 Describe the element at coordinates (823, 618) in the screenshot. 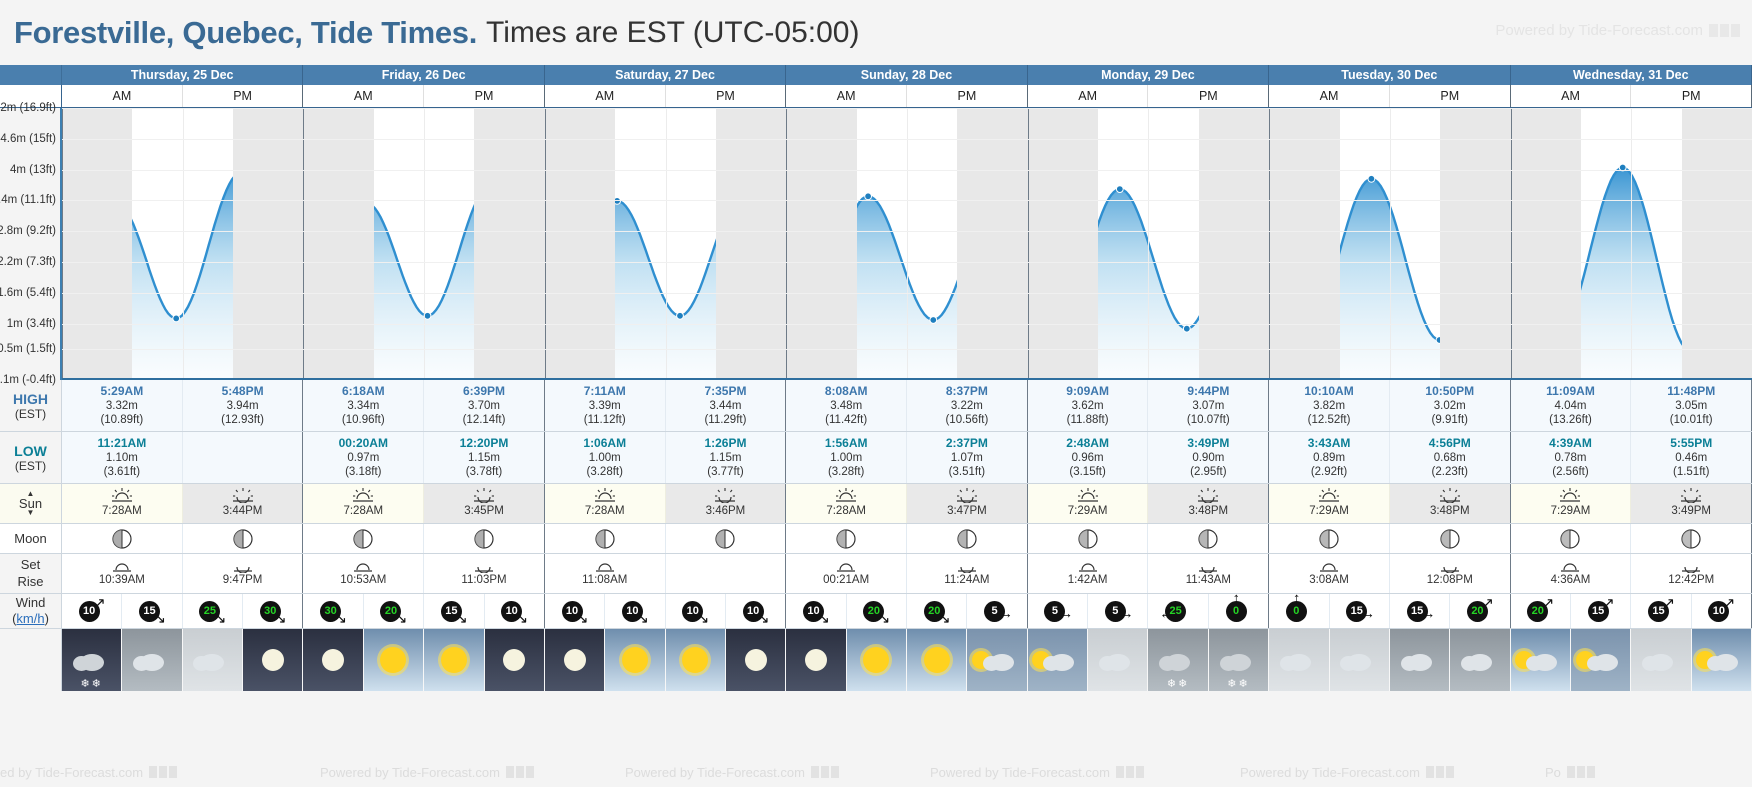

I see `wind-direction-arrow-se: ↘` at that location.